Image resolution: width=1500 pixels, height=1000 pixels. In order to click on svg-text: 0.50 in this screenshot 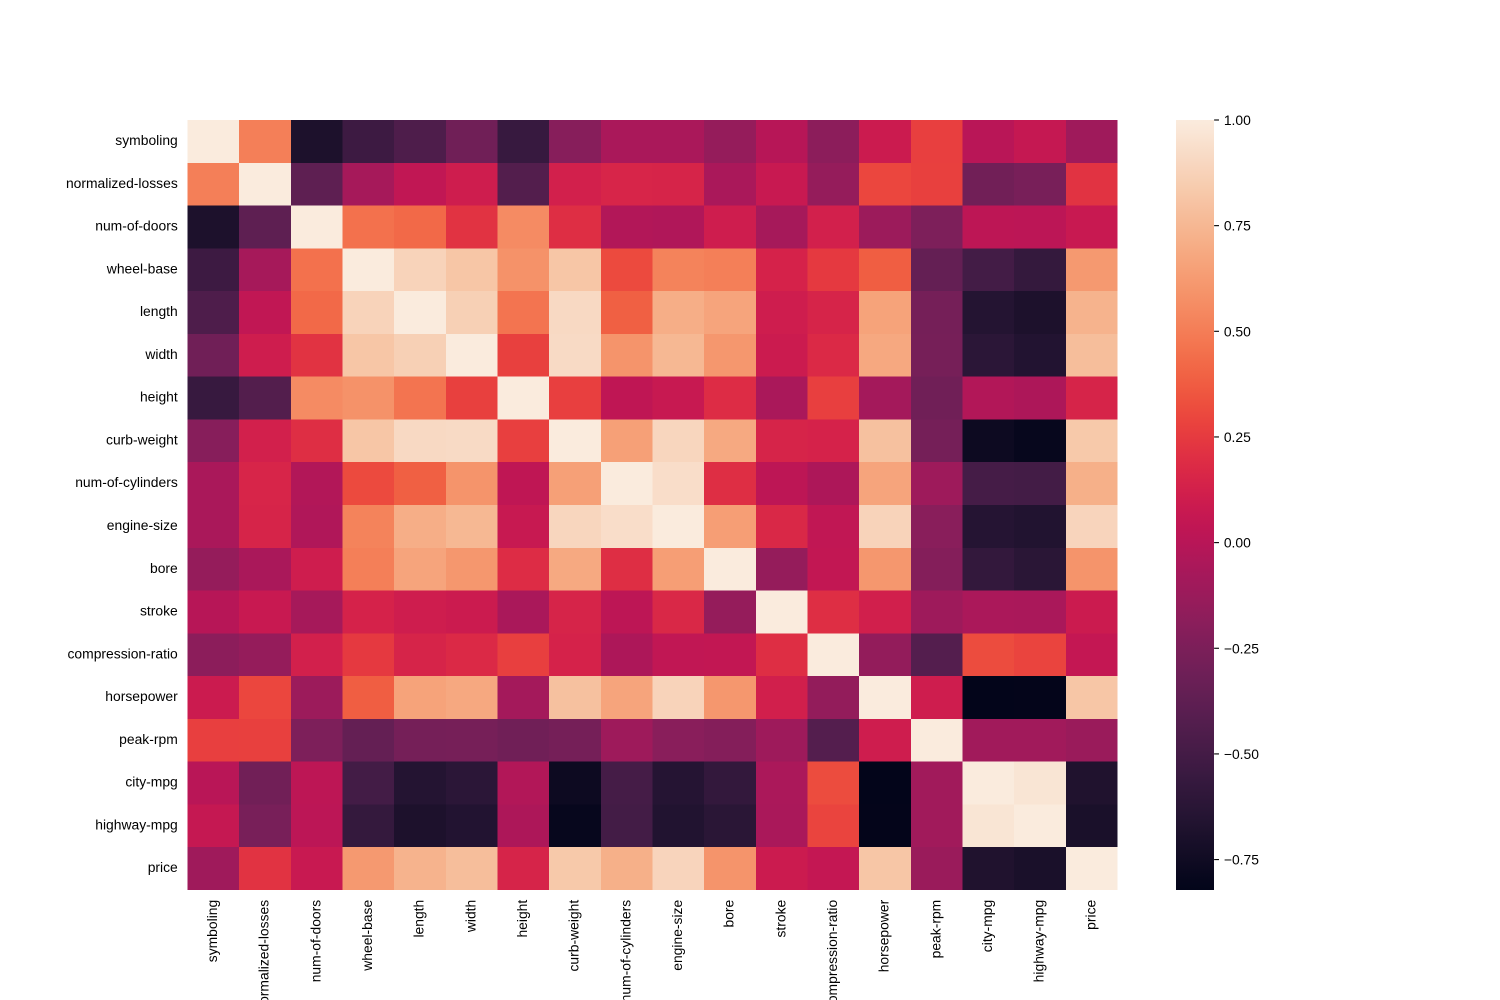, I will do `click(1237, 331)`.